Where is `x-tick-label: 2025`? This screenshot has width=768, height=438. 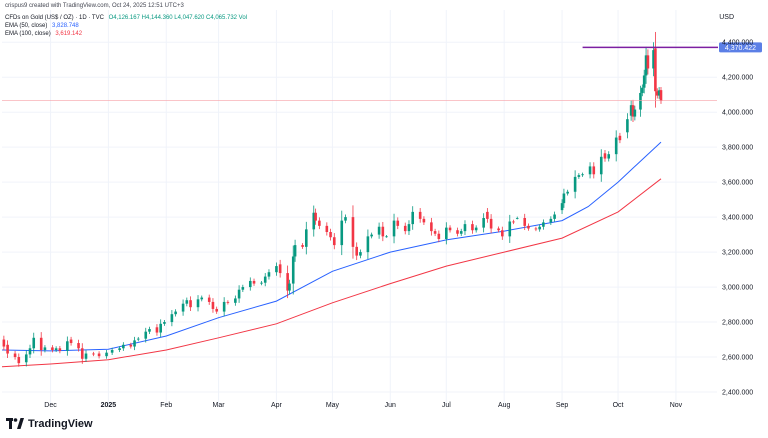
x-tick-label: 2025 is located at coordinates (109, 405).